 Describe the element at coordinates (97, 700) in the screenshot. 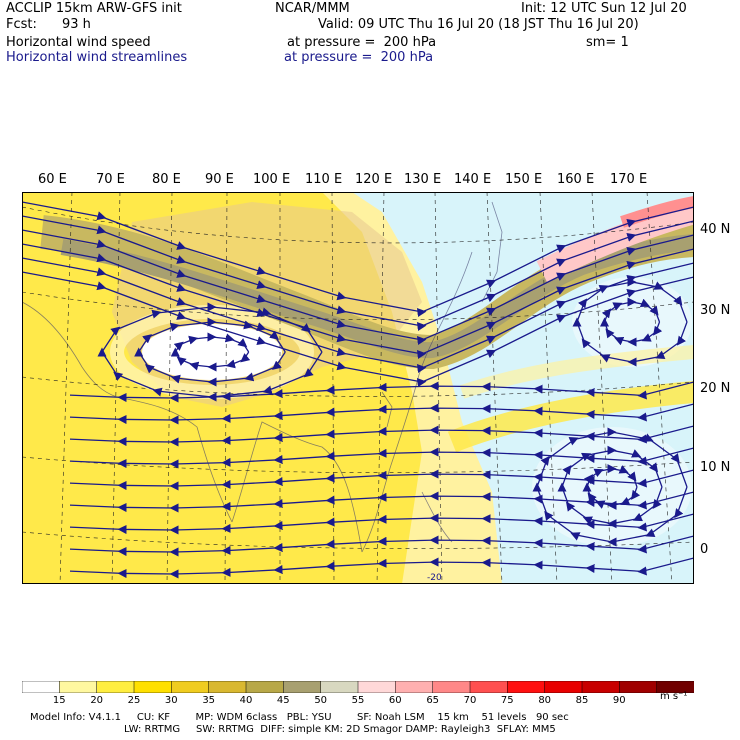

I see `colorbar-label-1: 20` at that location.